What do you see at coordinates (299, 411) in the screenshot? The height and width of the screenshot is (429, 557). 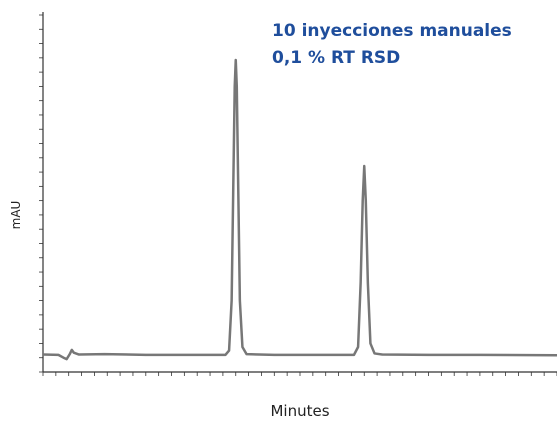 I see `x-axis-label: Minutes` at bounding box center [299, 411].